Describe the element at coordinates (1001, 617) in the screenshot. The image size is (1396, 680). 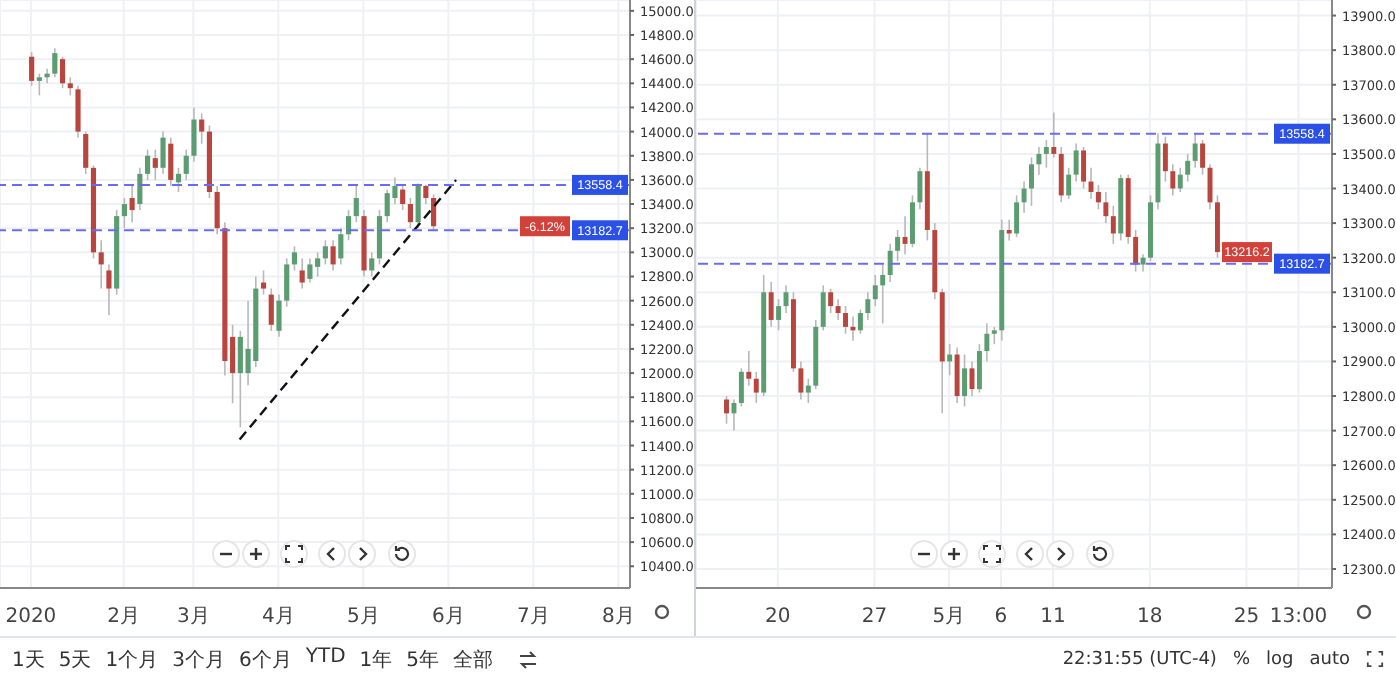
I see `x-tick-label: 6` at that location.